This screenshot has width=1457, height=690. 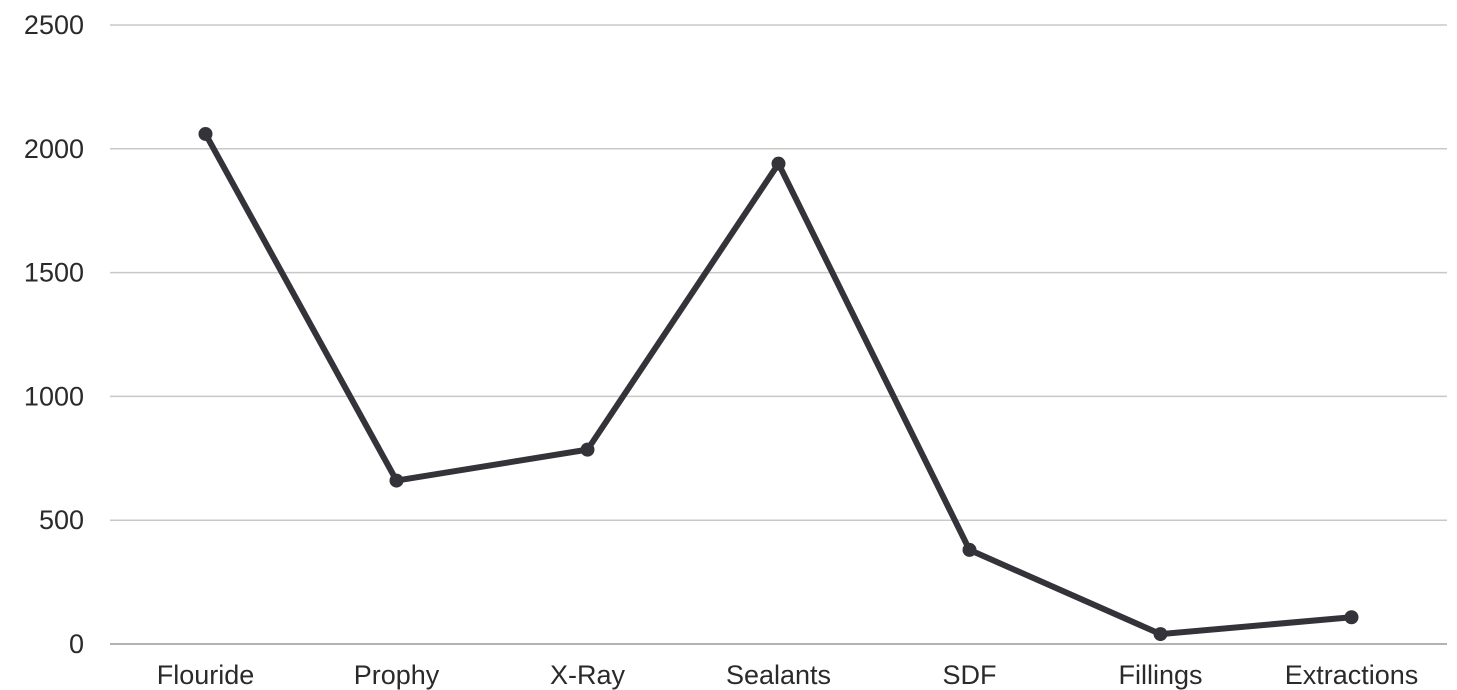 What do you see at coordinates (970, 675) in the screenshot?
I see `x-tick-label: SDF` at bounding box center [970, 675].